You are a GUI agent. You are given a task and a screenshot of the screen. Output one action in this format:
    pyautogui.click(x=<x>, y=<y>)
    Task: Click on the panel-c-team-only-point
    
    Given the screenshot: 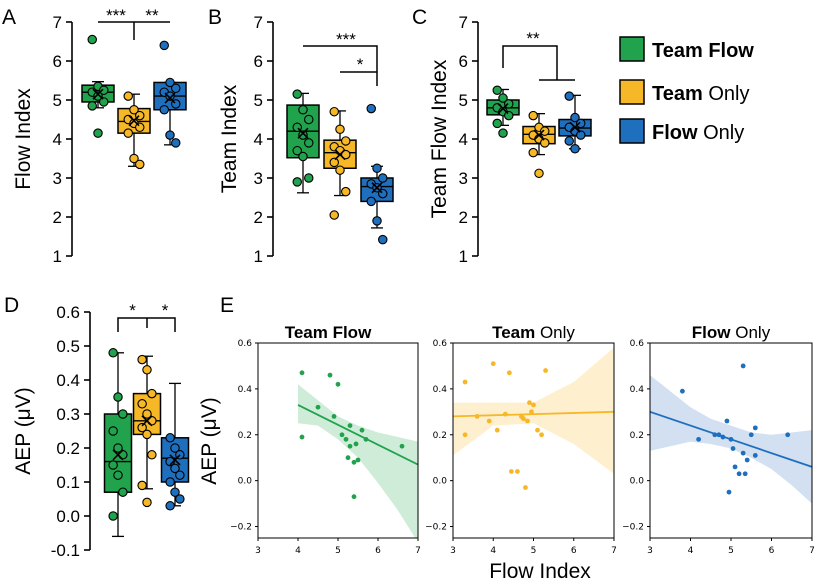 What is the action you would take?
    pyautogui.click(x=533, y=115)
    